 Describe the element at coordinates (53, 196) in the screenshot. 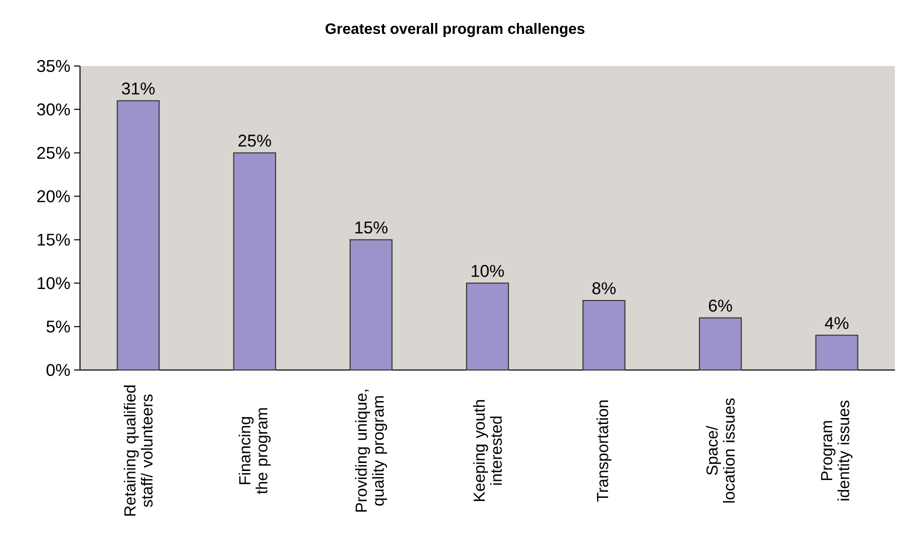

I see `y-tick-label: 20%` at that location.